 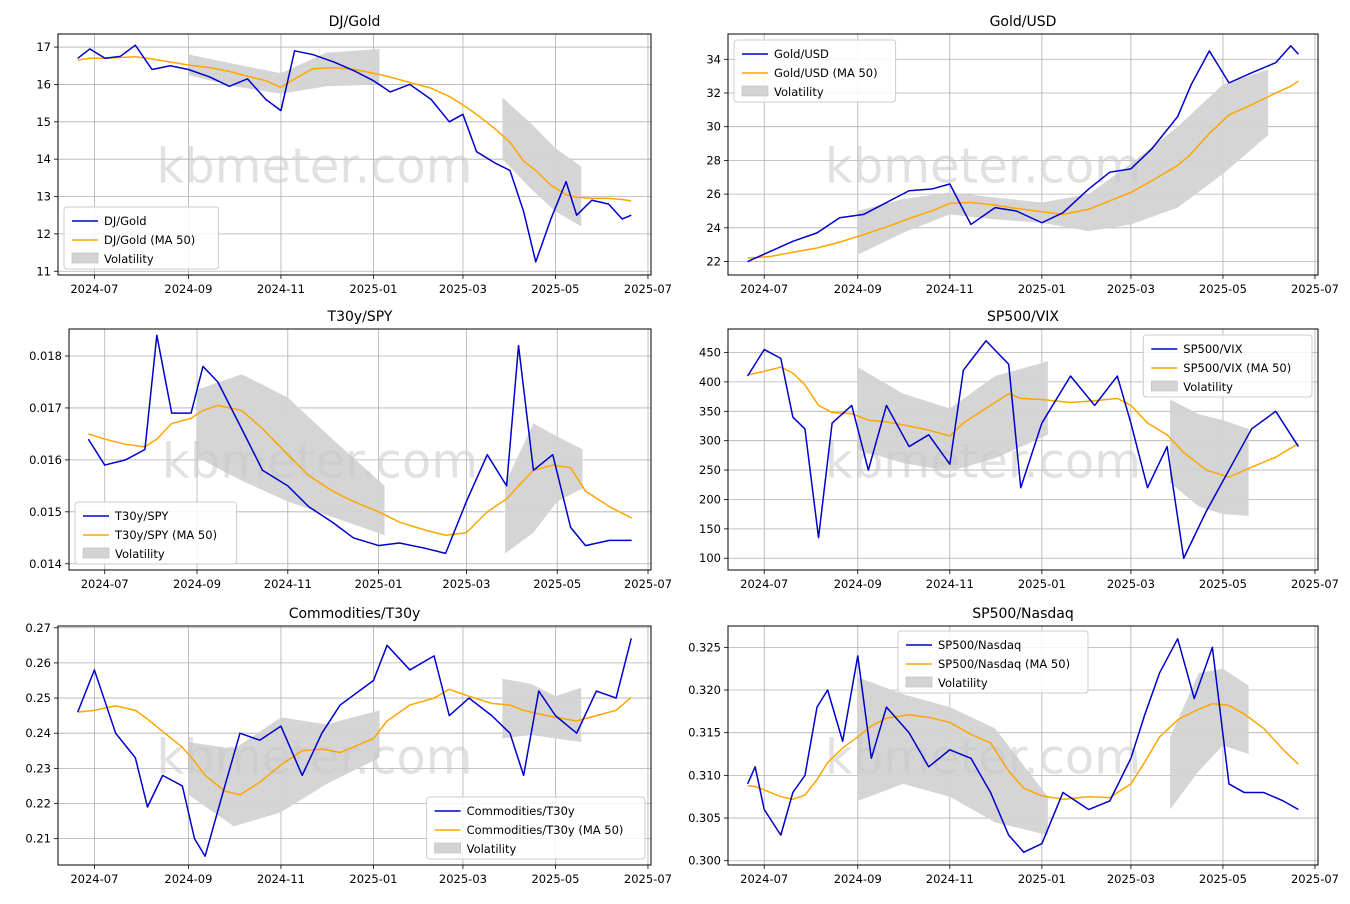 I want to click on y-tick-label: 28, so click(x=713, y=160).